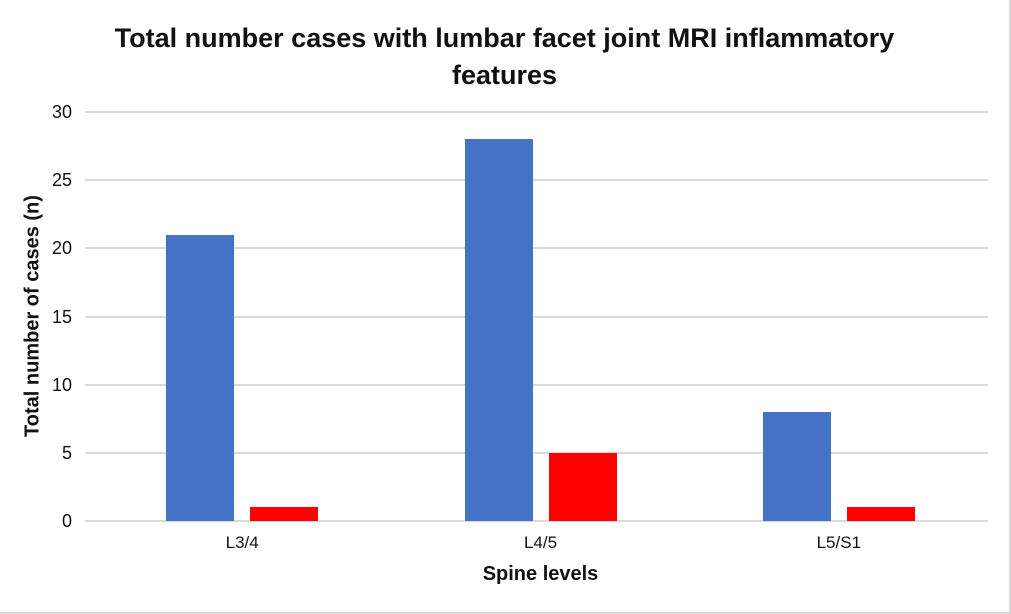  I want to click on y-tick-label-10: 10, so click(61, 384).